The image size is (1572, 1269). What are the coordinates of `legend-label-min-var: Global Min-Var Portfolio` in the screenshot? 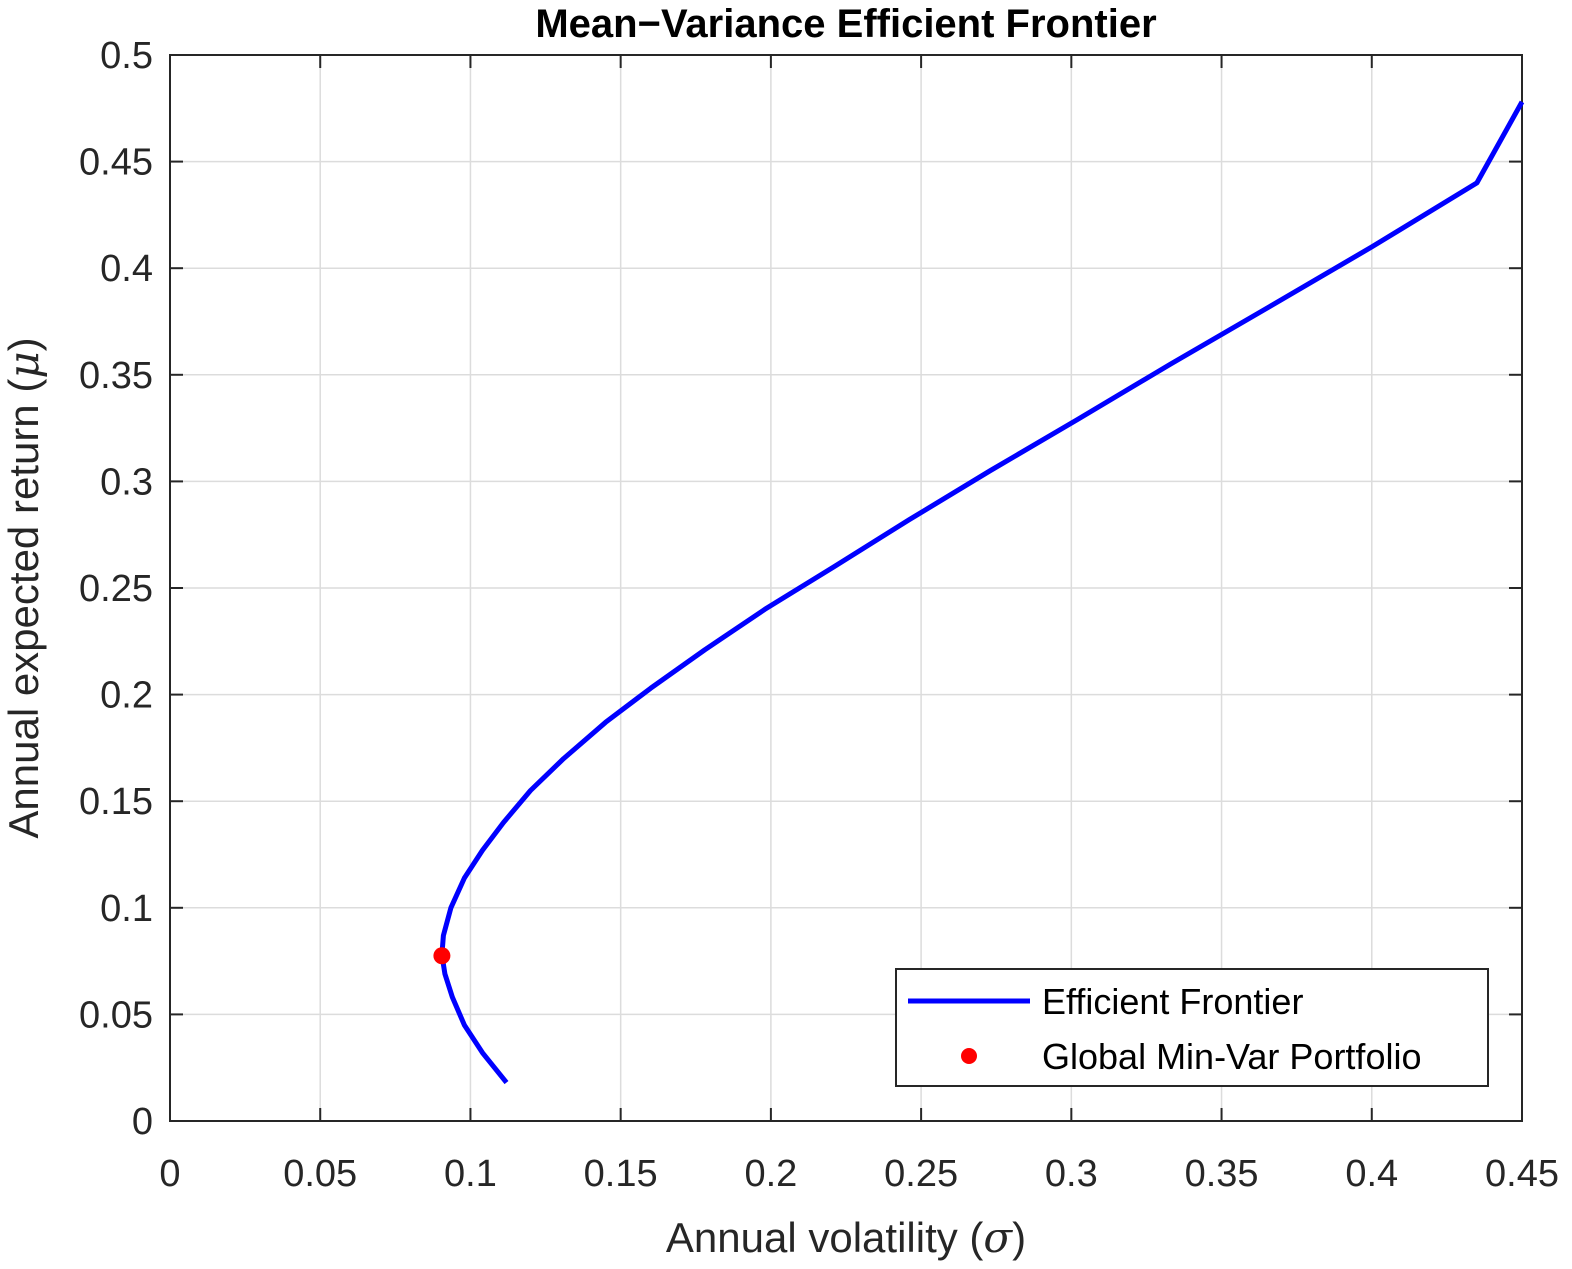 It's located at (1231, 1056).